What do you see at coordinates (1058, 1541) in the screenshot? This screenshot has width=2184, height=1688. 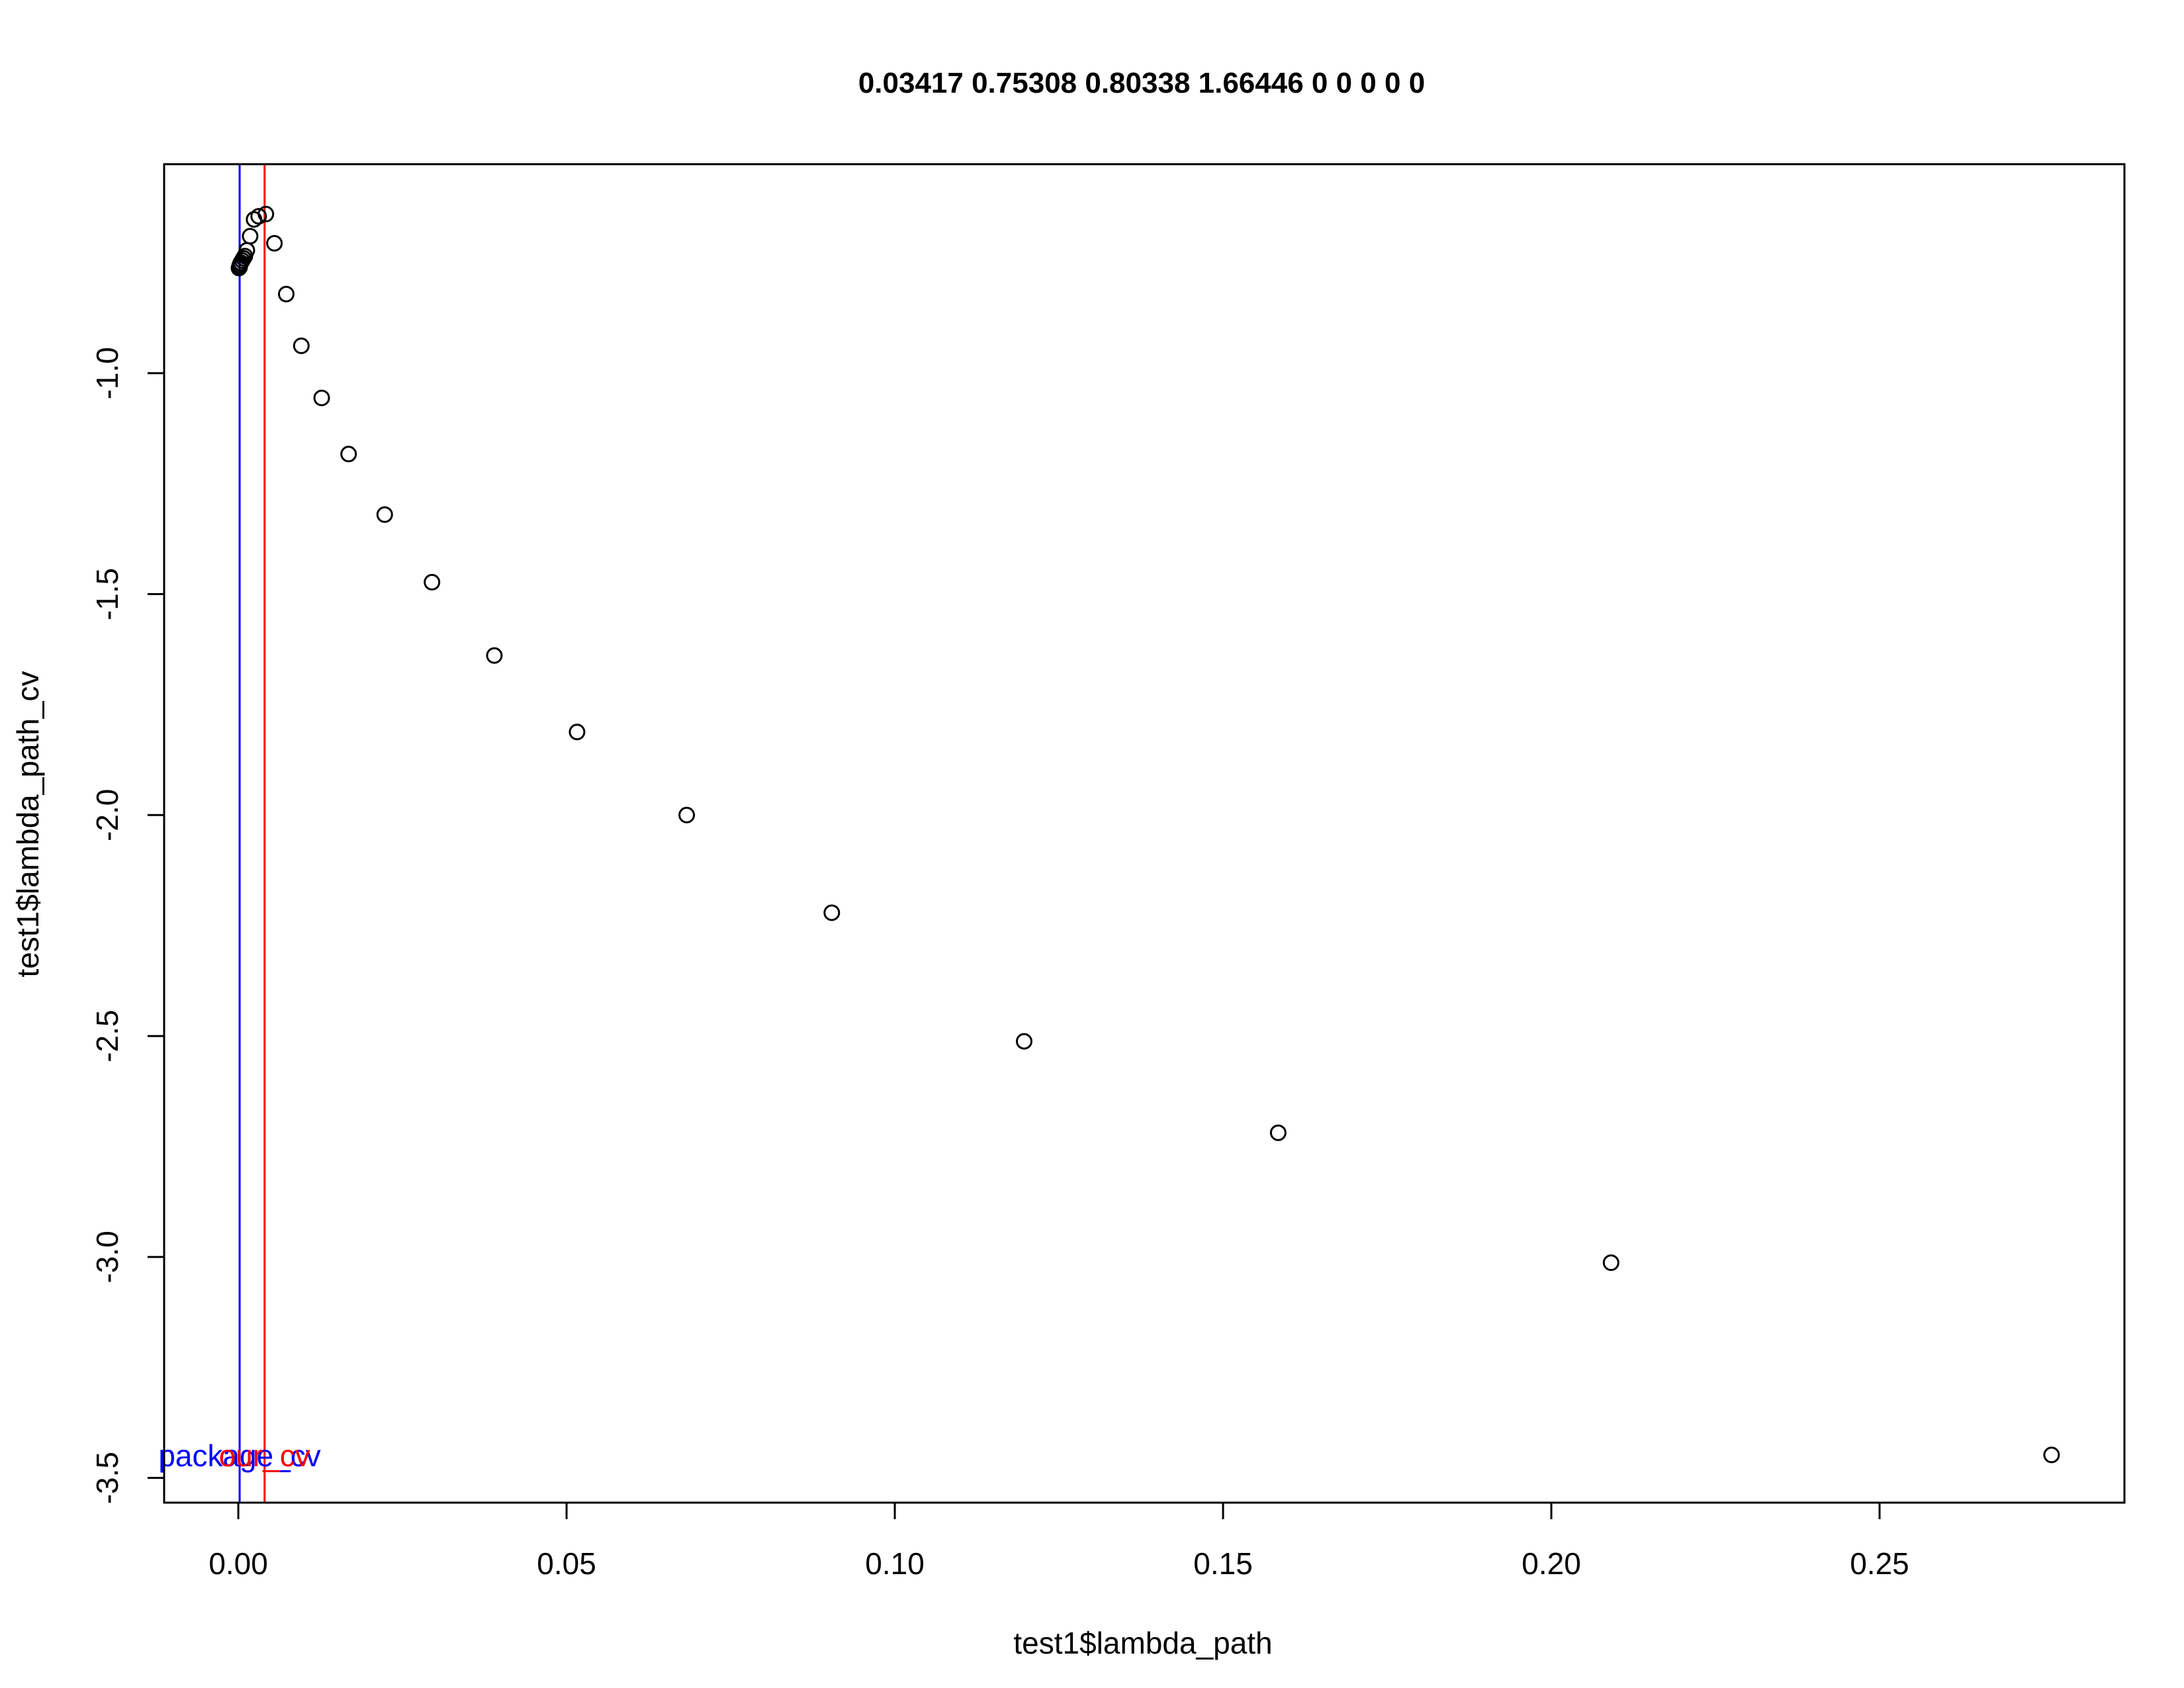 I see `x-axis: 0.00 0.05 0.10 0.15 0.20 0.25` at bounding box center [1058, 1541].